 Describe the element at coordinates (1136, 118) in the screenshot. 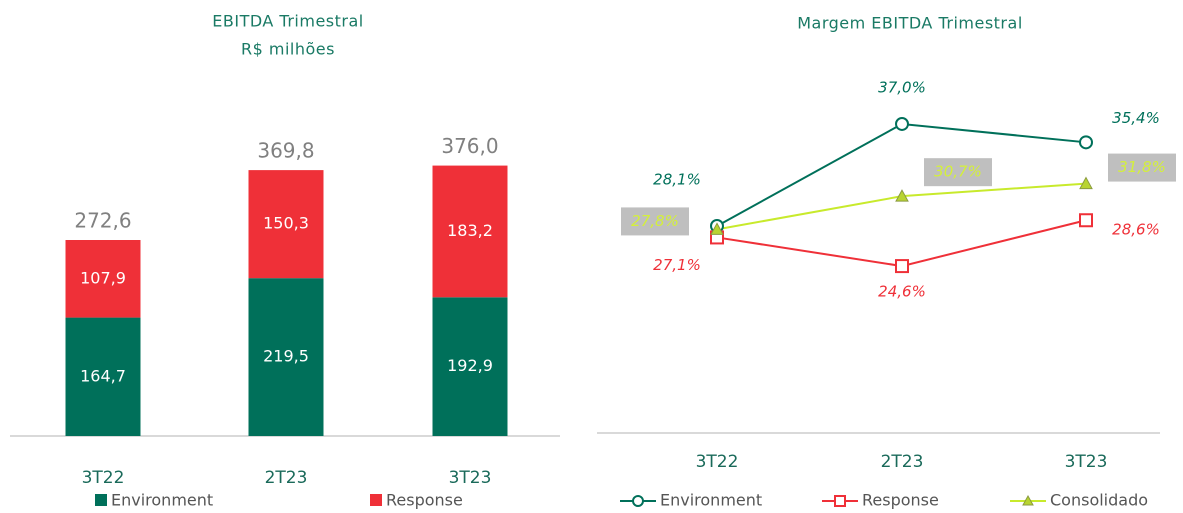

I see `value-label: 35,4%` at that location.